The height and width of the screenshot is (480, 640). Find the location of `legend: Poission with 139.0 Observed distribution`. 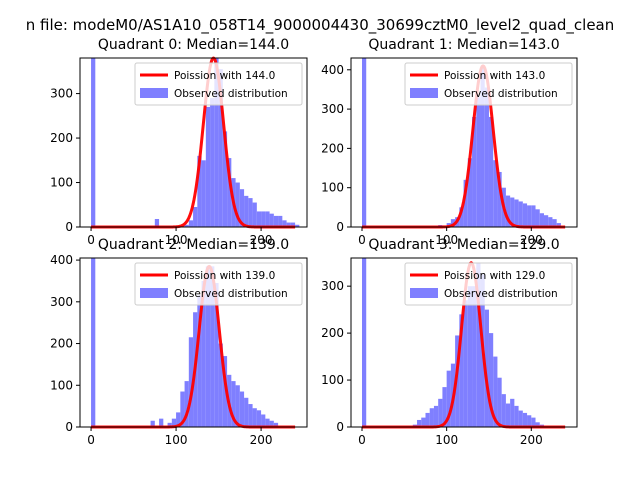

legend: Poission with 139.0 Observed distribution is located at coordinates (218, 284).